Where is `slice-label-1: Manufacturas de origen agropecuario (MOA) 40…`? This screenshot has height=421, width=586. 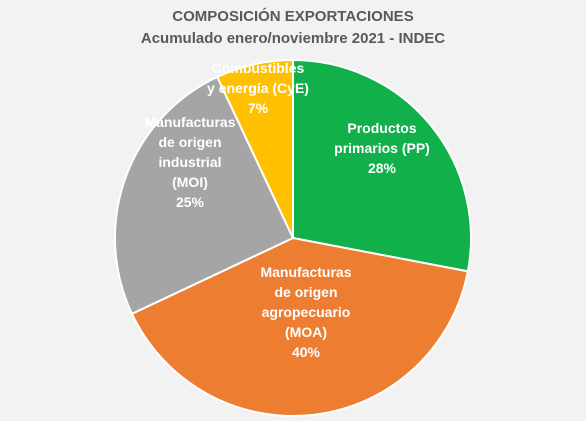
slice-label-1: Manufacturas de origen agropecuario (MOA) 40… is located at coordinates (305, 312).